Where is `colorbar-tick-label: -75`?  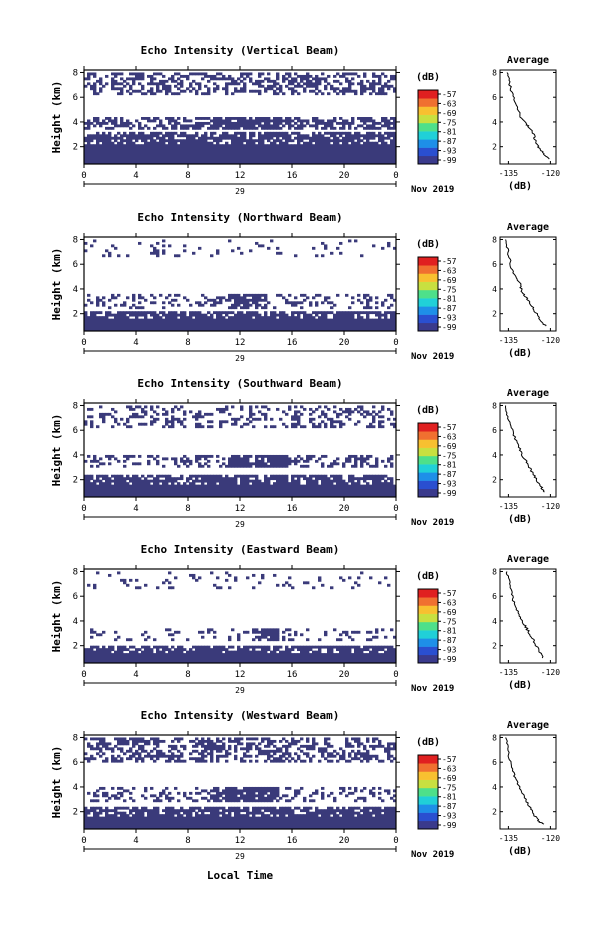
colorbar-tick-label: -75 is located at coordinates (449, 455).